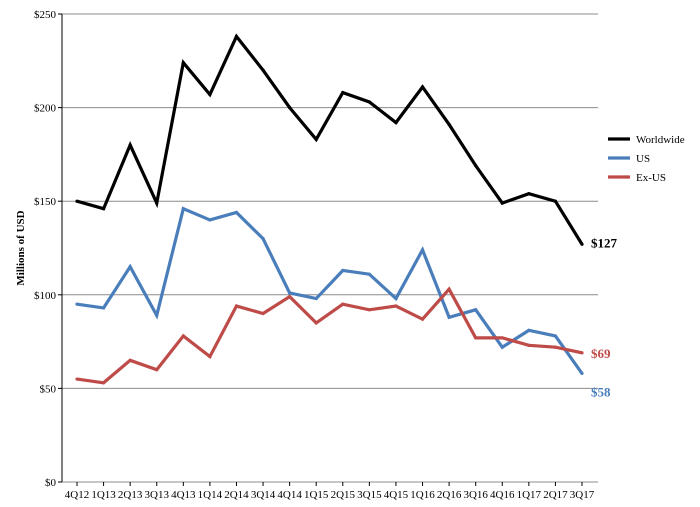 The image size is (700, 507). What do you see at coordinates (660, 140) in the screenshot?
I see `legend-label: Worldwide` at bounding box center [660, 140].